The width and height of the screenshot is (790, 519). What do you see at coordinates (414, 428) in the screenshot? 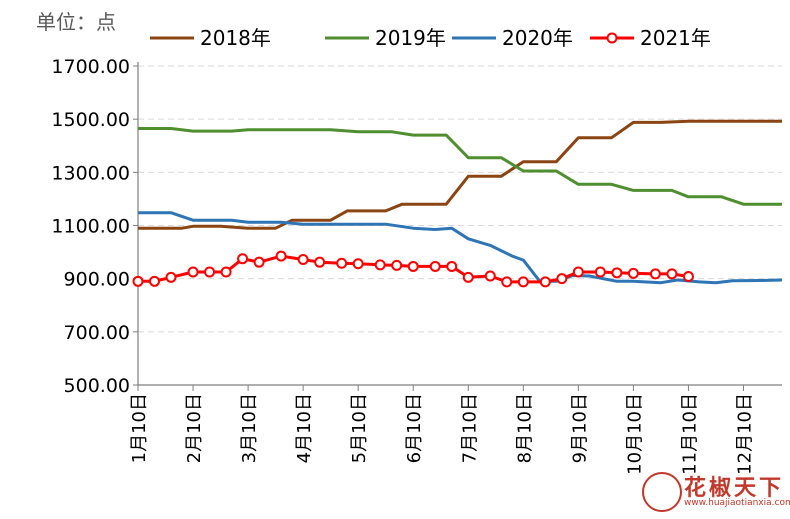
I see `x-tick-label: 6月10日` at bounding box center [414, 428].